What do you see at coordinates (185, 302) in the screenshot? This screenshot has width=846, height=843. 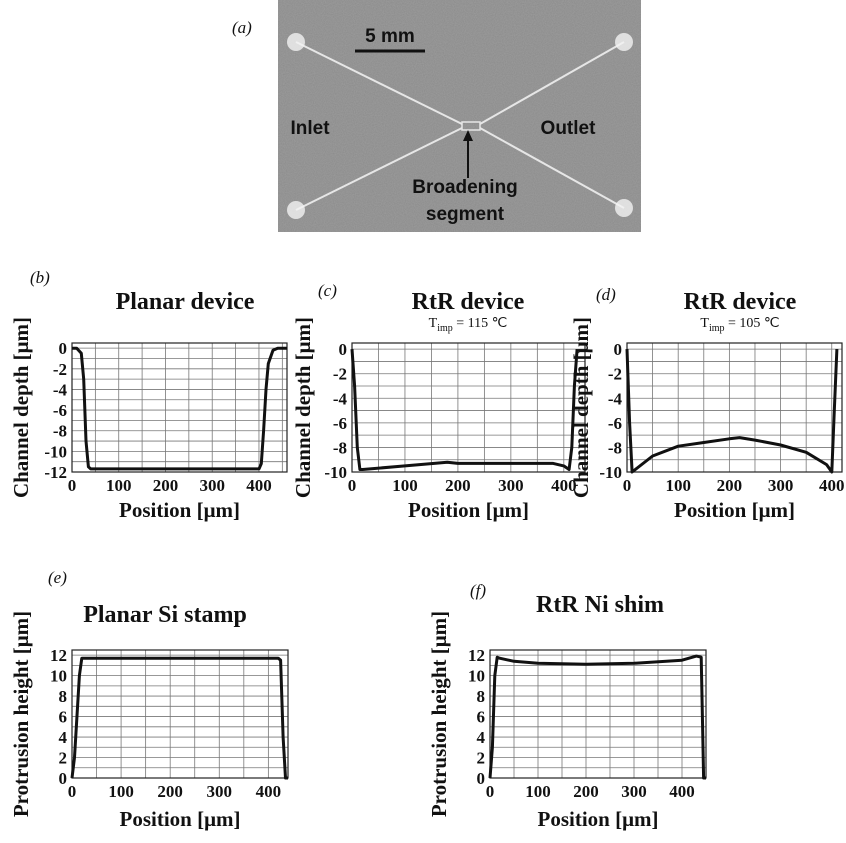 I see `chart-title: Planar device` at bounding box center [185, 302].